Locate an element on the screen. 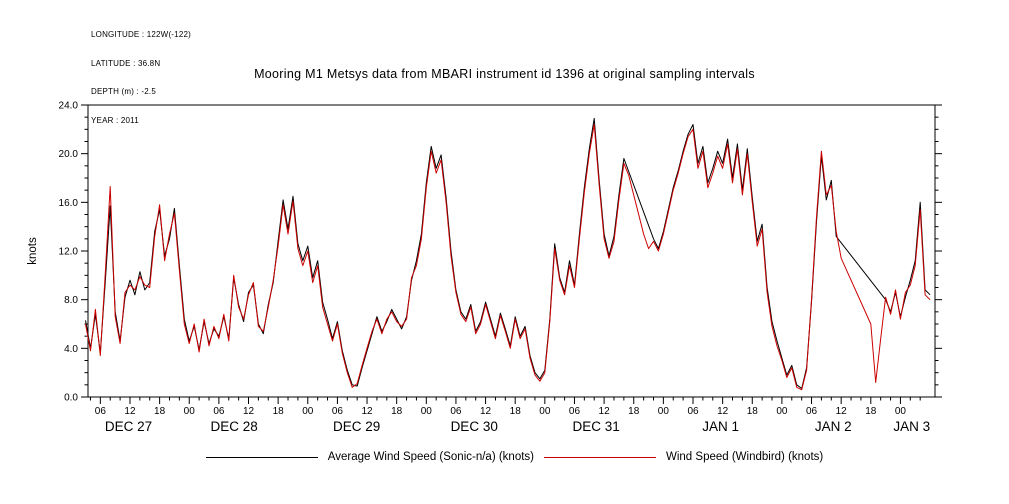 The height and width of the screenshot is (504, 1009). y-axis-title: knots is located at coordinates (33, 251).